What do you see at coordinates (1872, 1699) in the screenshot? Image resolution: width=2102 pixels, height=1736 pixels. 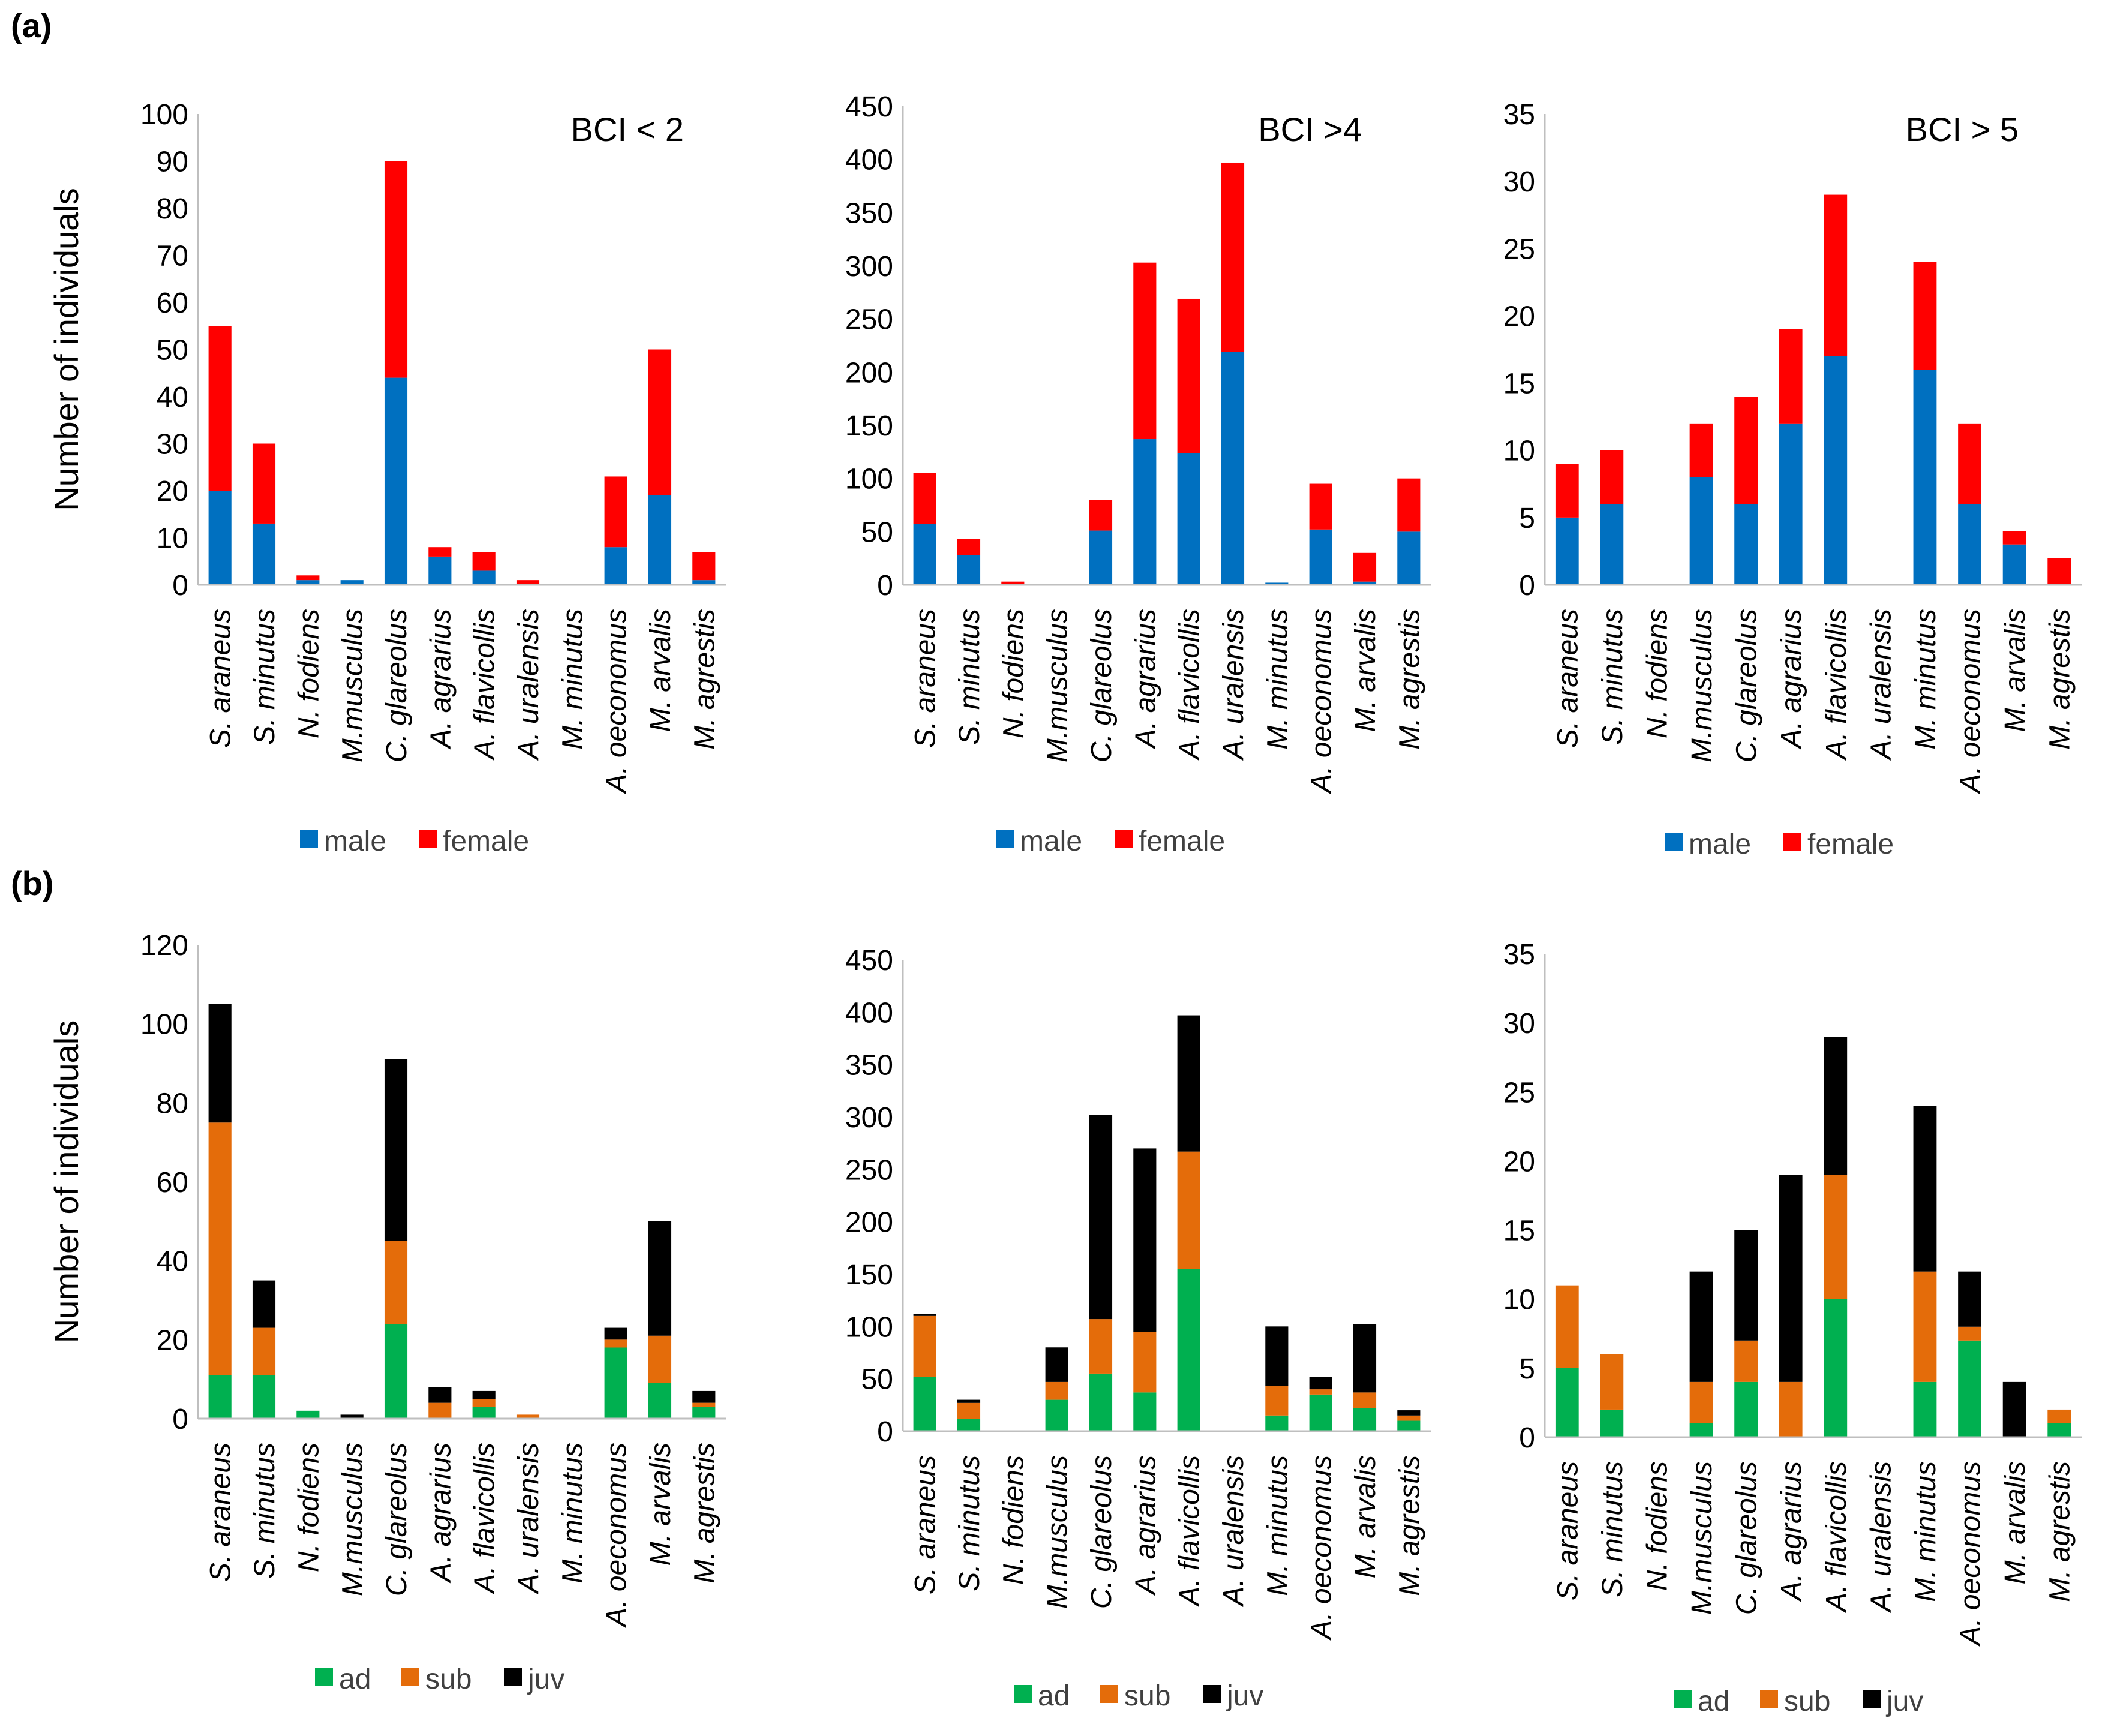 I see `legend-swatch-juv` at bounding box center [1872, 1699].